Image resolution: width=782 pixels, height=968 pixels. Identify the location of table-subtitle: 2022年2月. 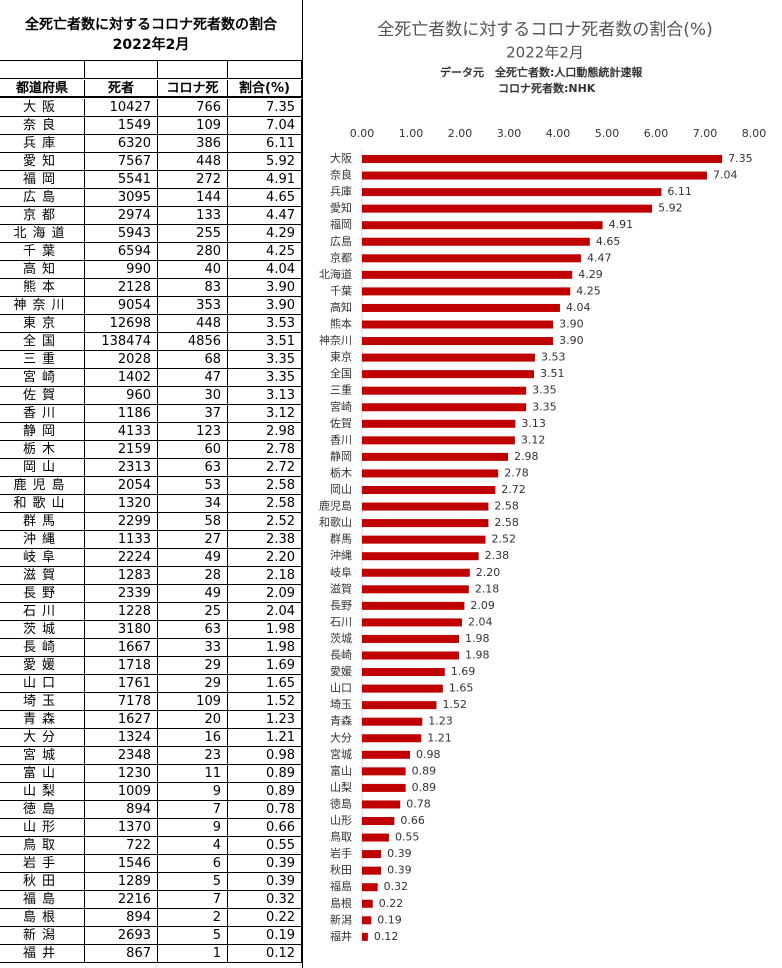
(151, 45).